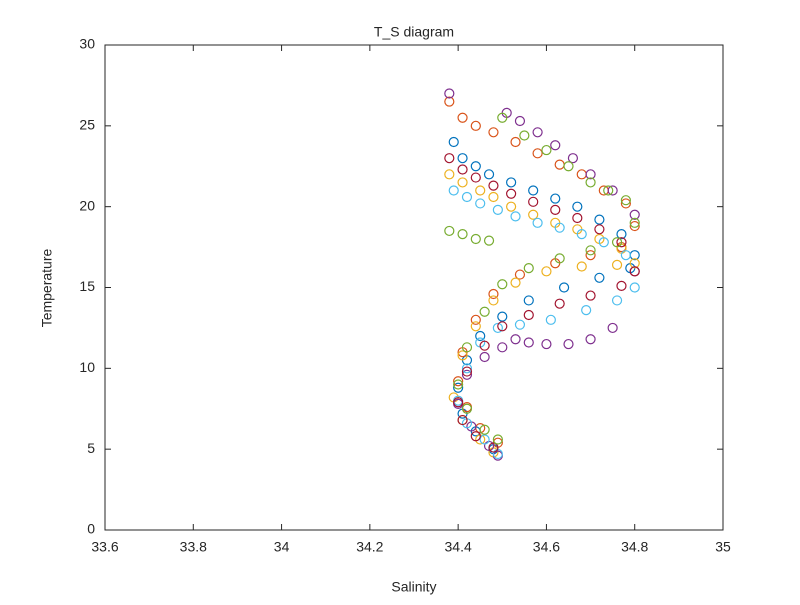  Describe the element at coordinates (91, 448) in the screenshot. I see `y-tick-label: 5` at that location.